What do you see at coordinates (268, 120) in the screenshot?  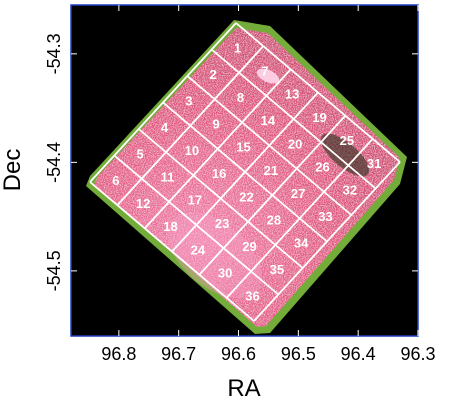 I see `region-label: 14` at bounding box center [268, 120].